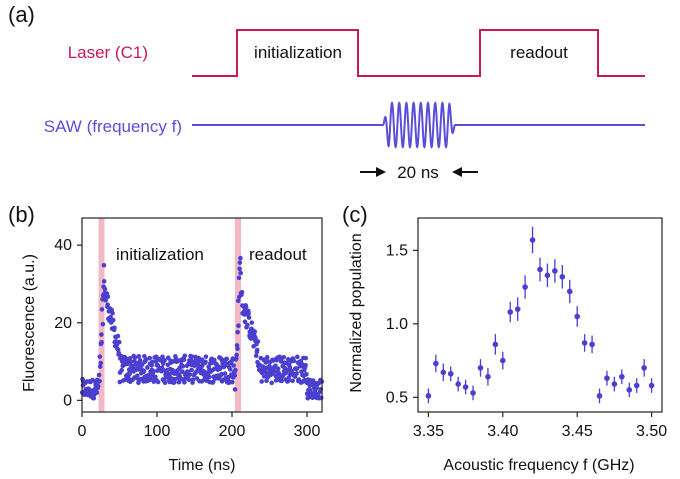  I want to click on readout-annotation: readout, so click(278, 254).